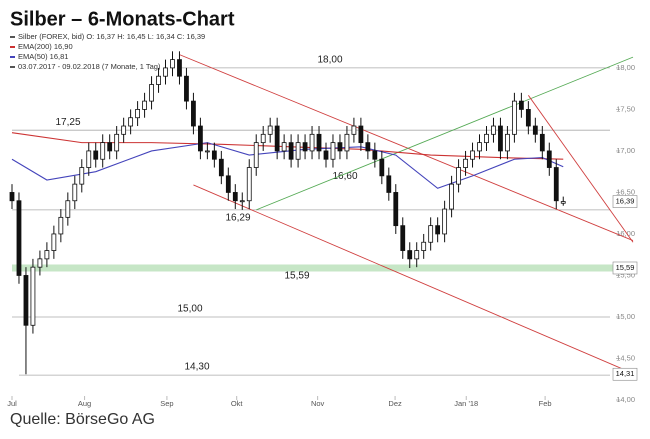 This screenshot has height=439, width=650. Describe the element at coordinates (625, 191) in the screenshot. I see `y-tick-label: 16,50` at that location.